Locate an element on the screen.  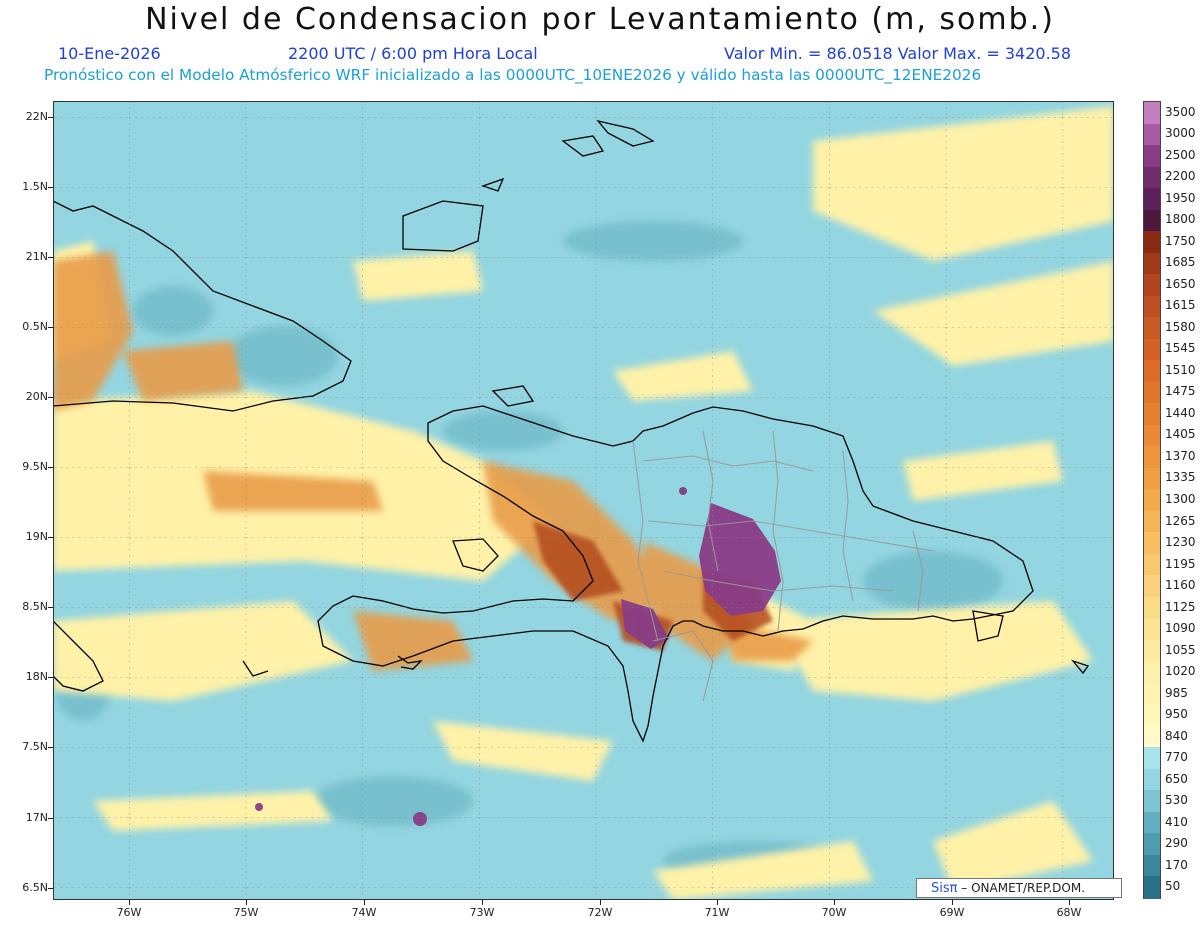
lon-label-71w: 71W is located at coordinates (717, 912).